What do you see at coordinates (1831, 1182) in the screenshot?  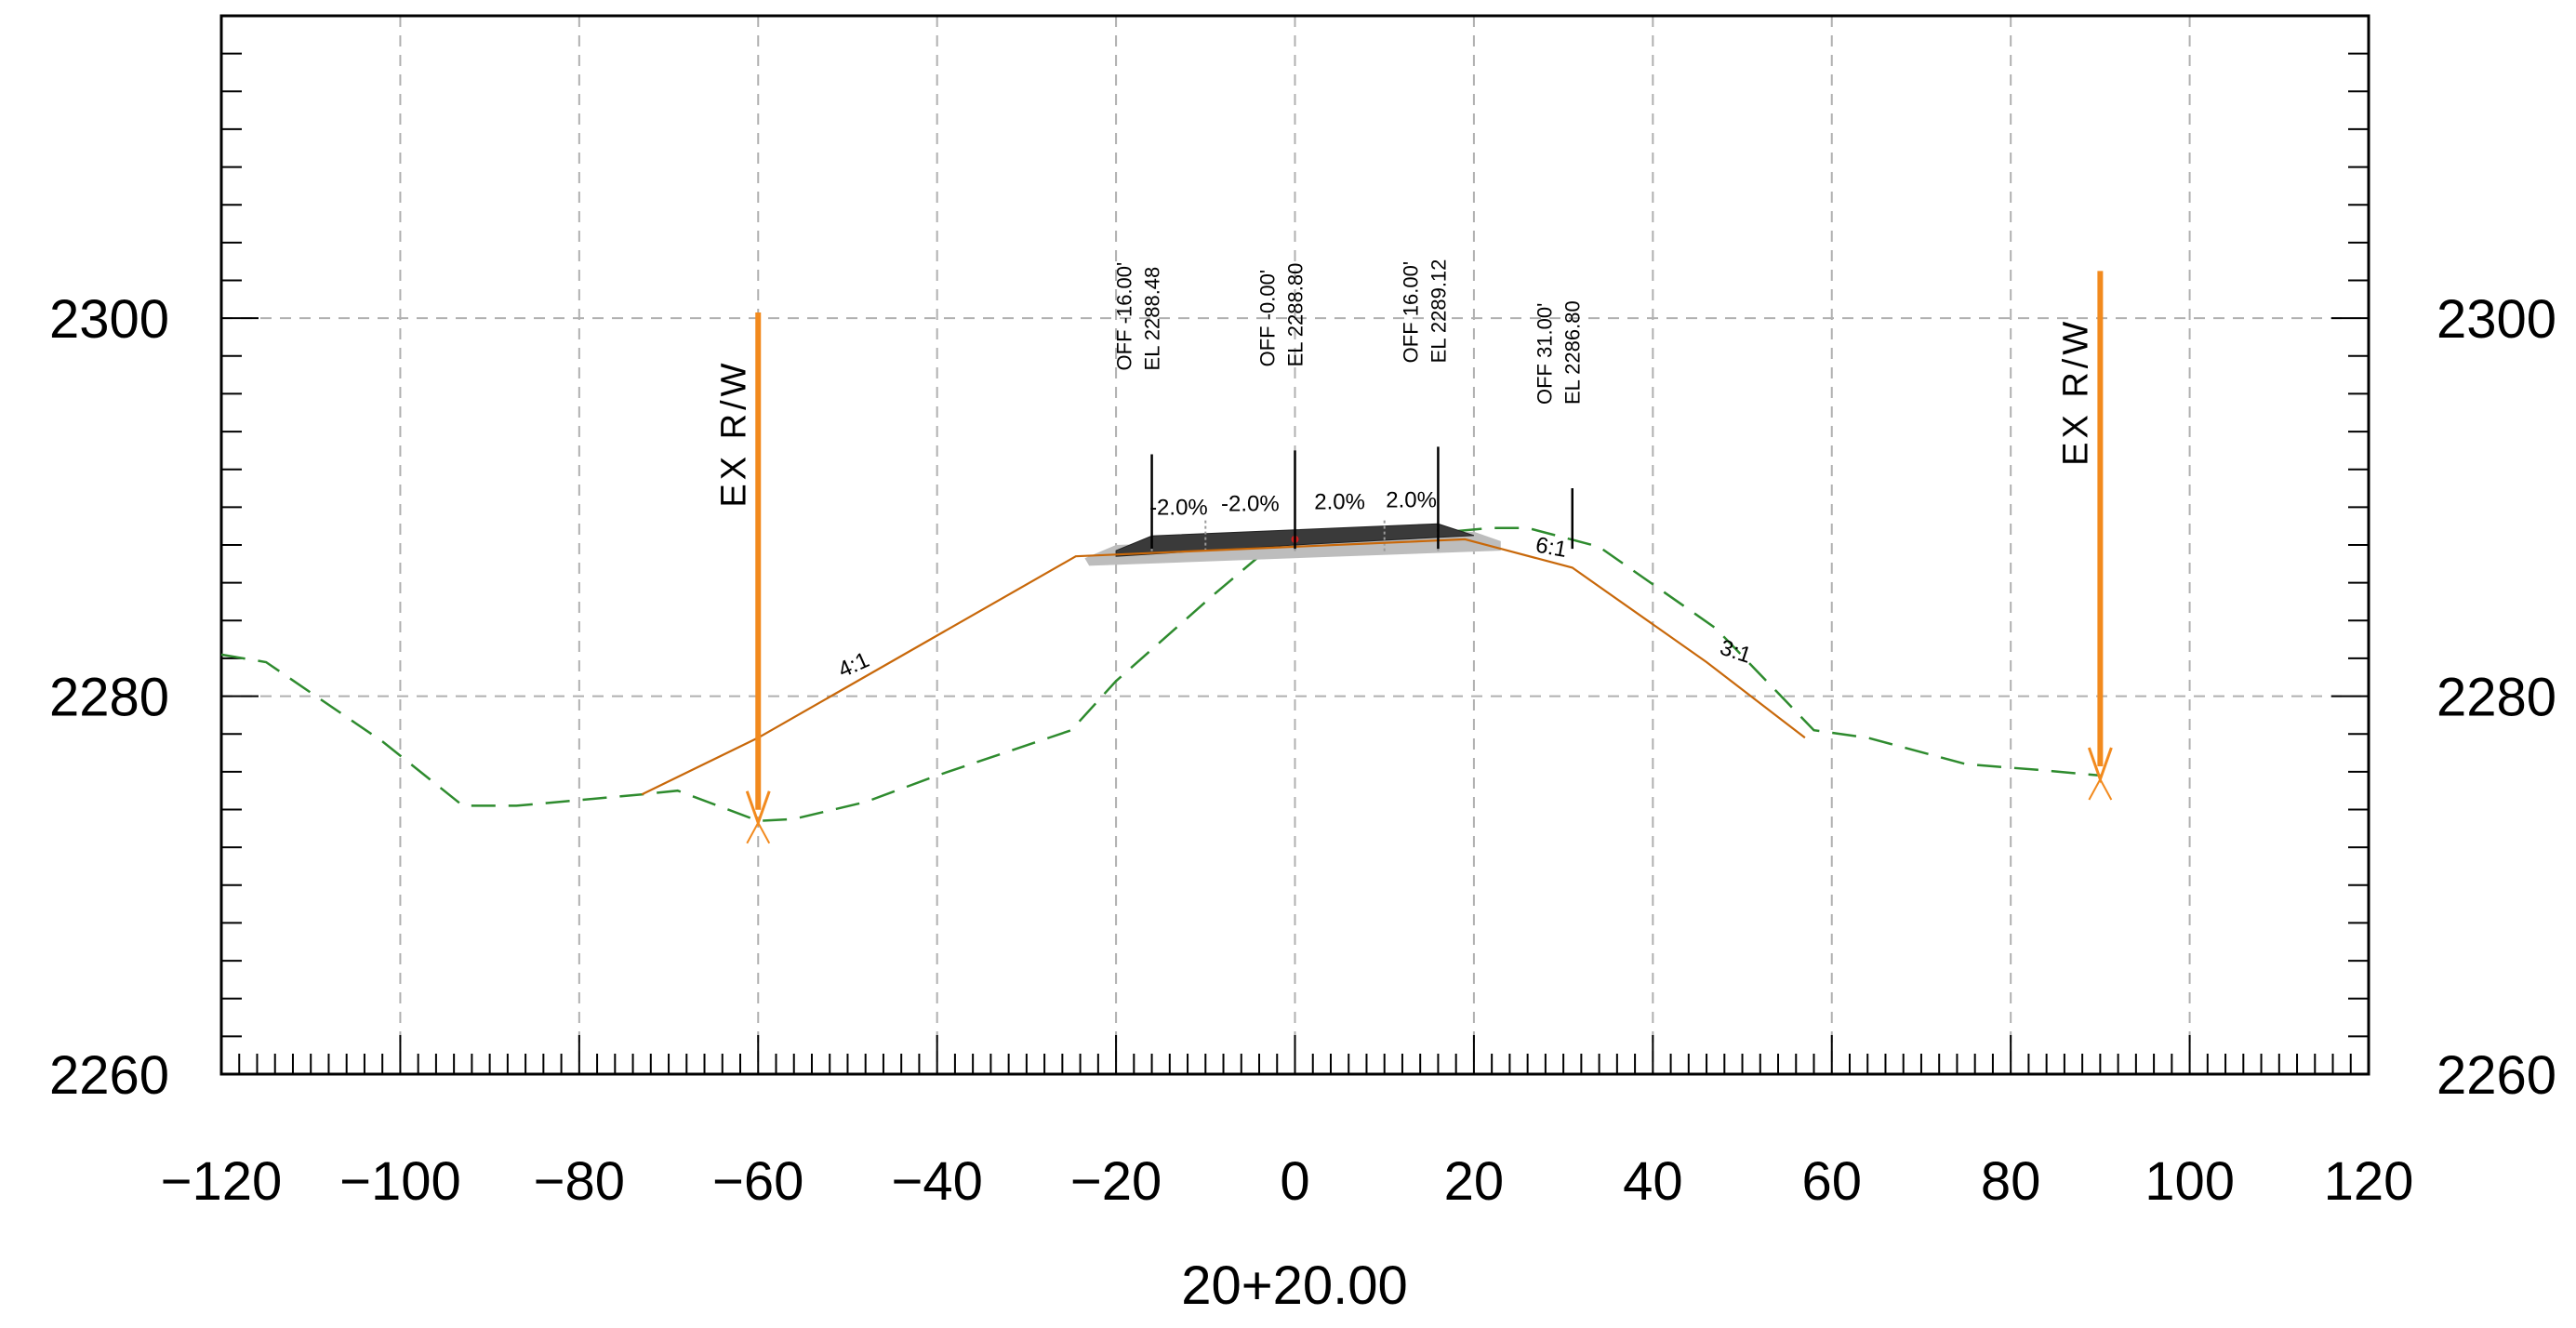 I see `x-tick-label: 60` at bounding box center [1831, 1182].